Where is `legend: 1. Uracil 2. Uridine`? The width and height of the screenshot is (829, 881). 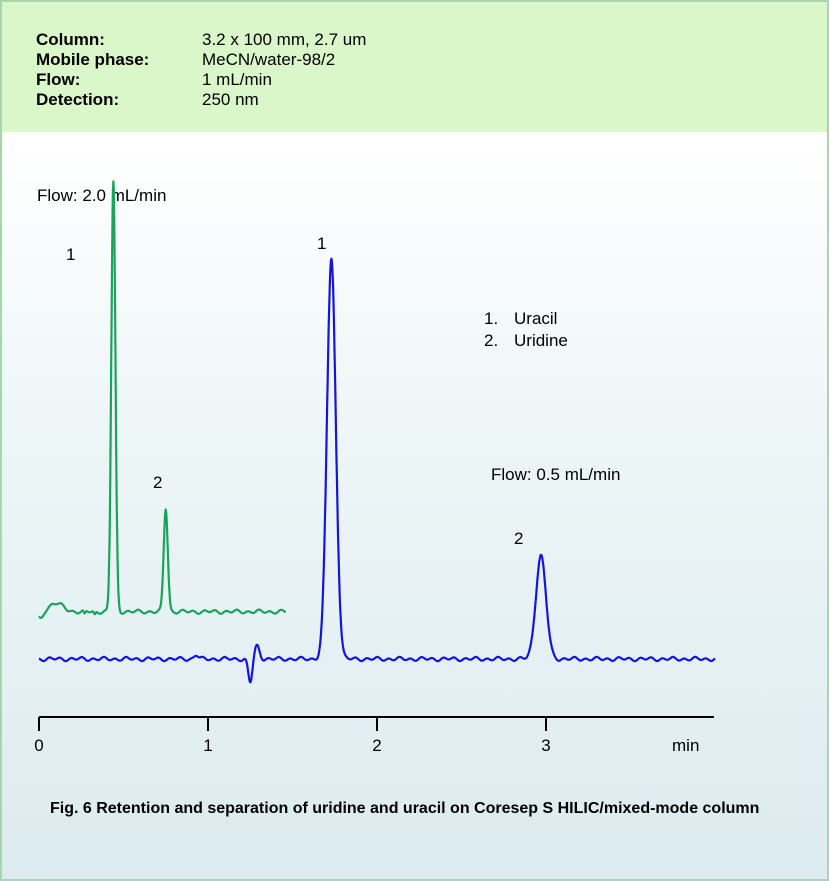 legend: 1. Uracil 2. Uridine is located at coordinates (526, 329).